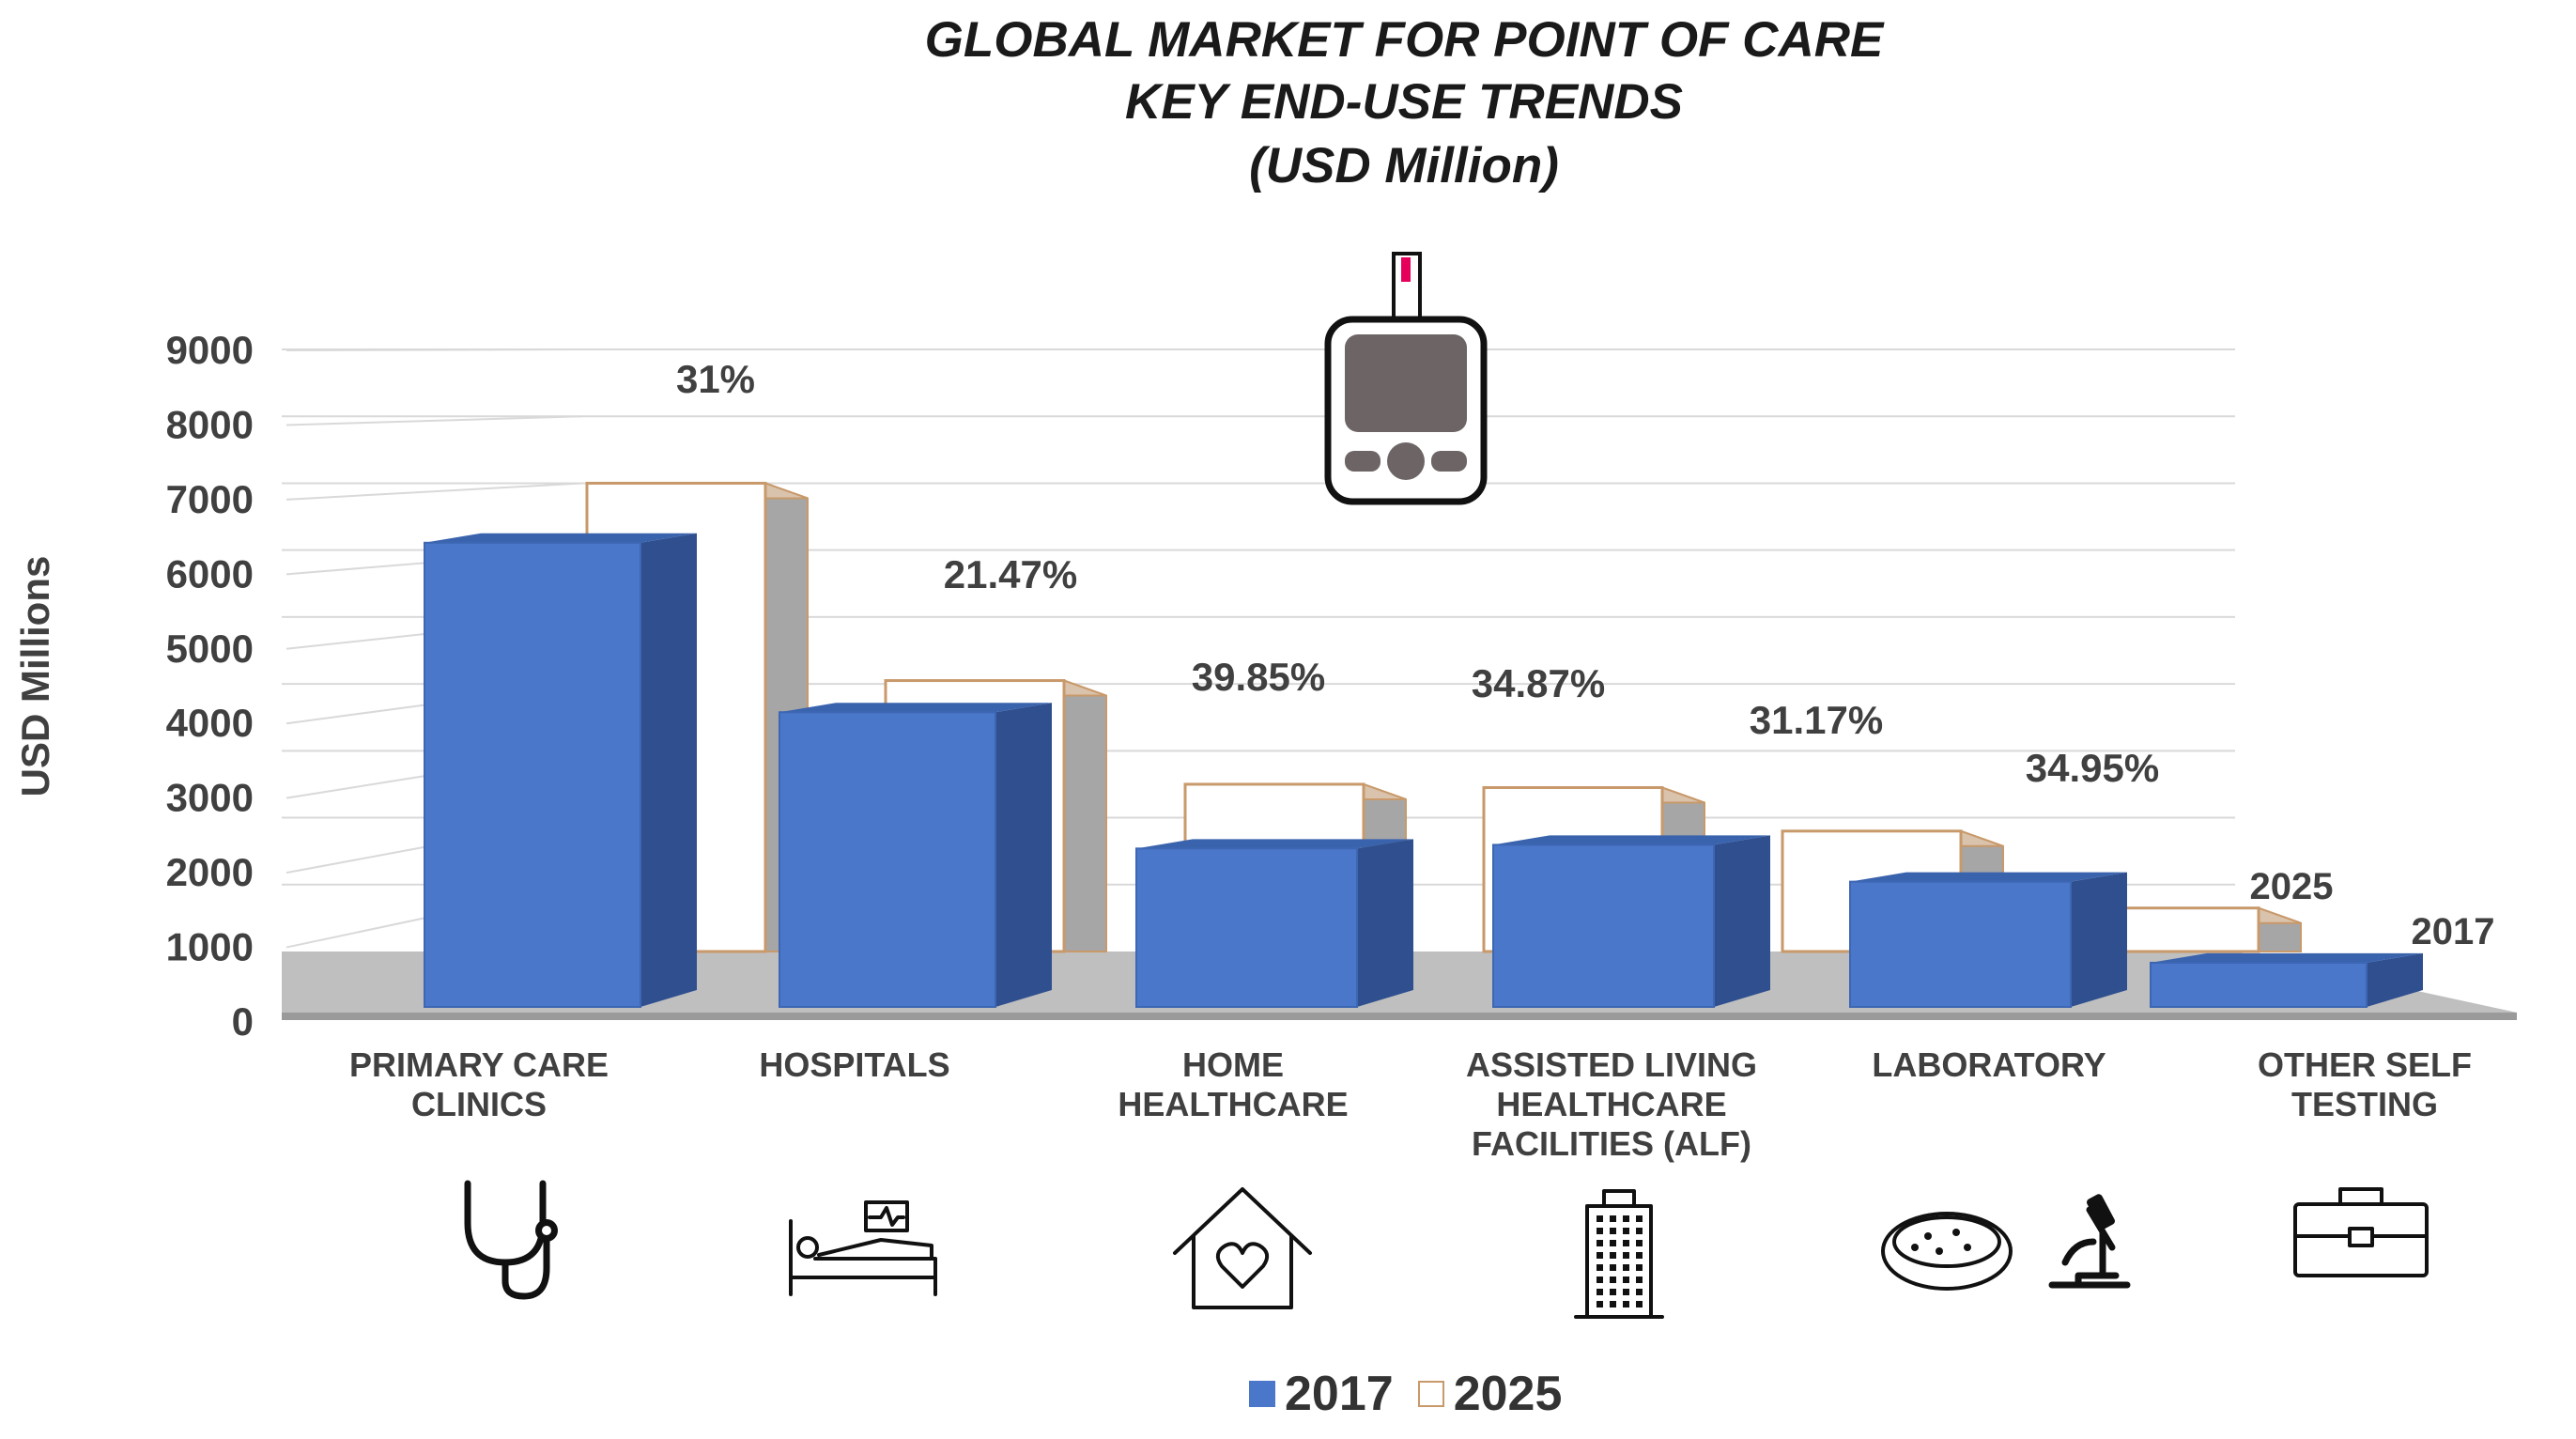 This screenshot has height=1439, width=2576. I want to click on x-tick-label: PRIMARY CARE, so click(479, 1064).